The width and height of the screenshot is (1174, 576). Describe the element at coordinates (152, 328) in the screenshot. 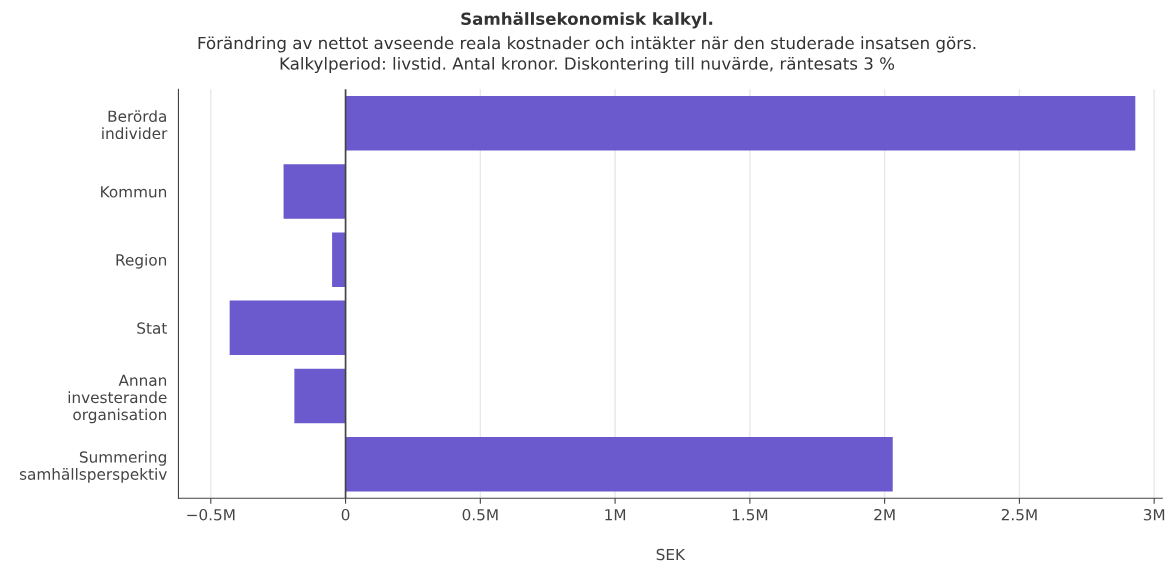

I see `y-tick-label: Stat` at that location.